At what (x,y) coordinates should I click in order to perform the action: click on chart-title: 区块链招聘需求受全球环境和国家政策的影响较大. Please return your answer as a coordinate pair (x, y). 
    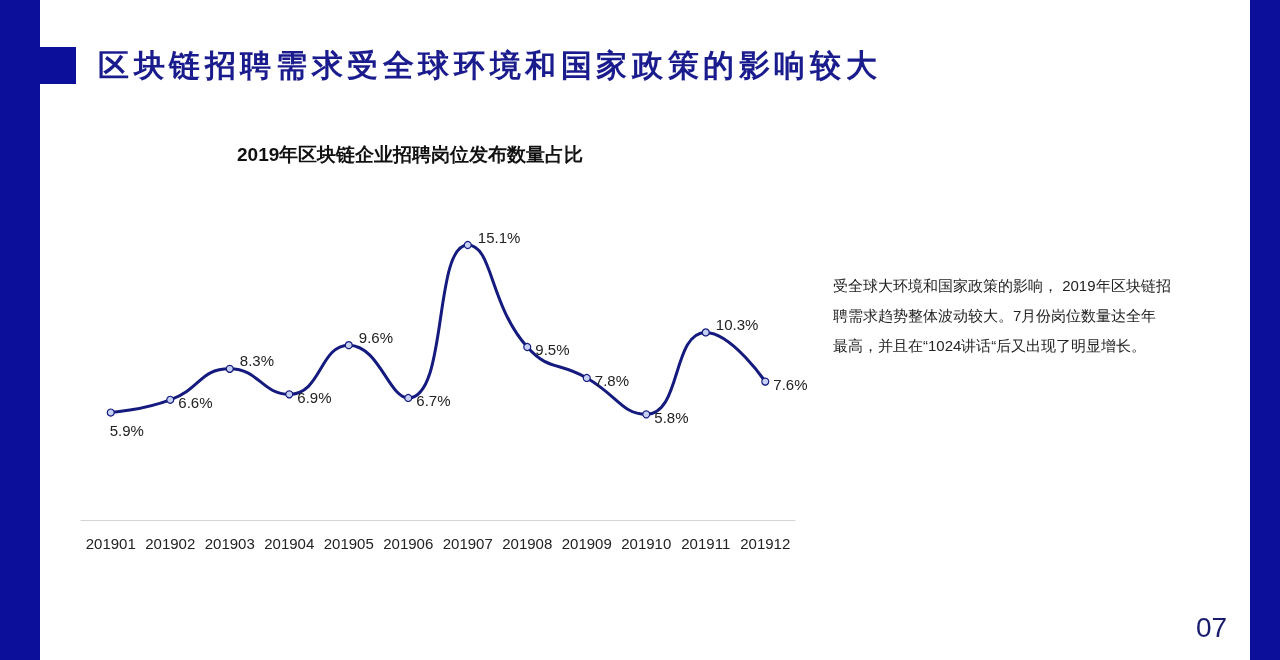
    Looking at the image, I should click on (490, 66).